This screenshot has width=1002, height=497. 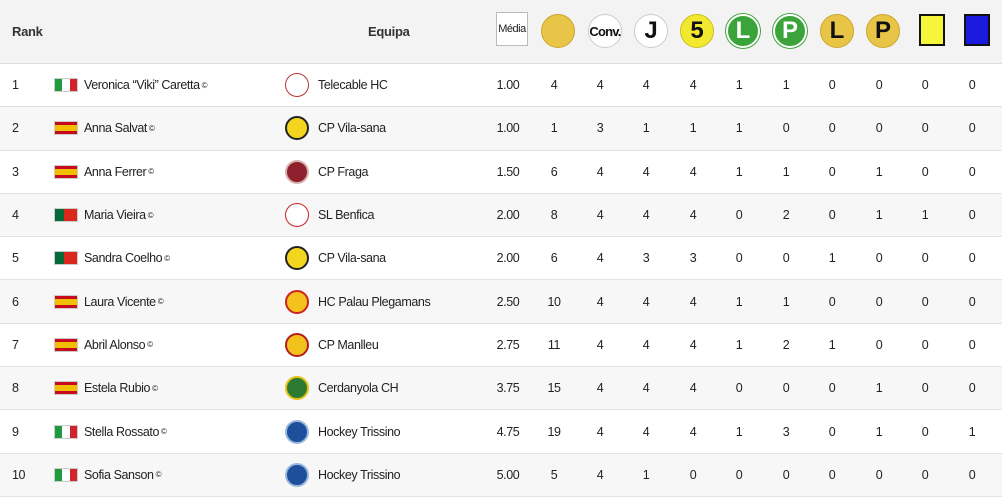 What do you see at coordinates (697, 31) in the screenshot?
I see `starting-five-icon: 5` at bounding box center [697, 31].